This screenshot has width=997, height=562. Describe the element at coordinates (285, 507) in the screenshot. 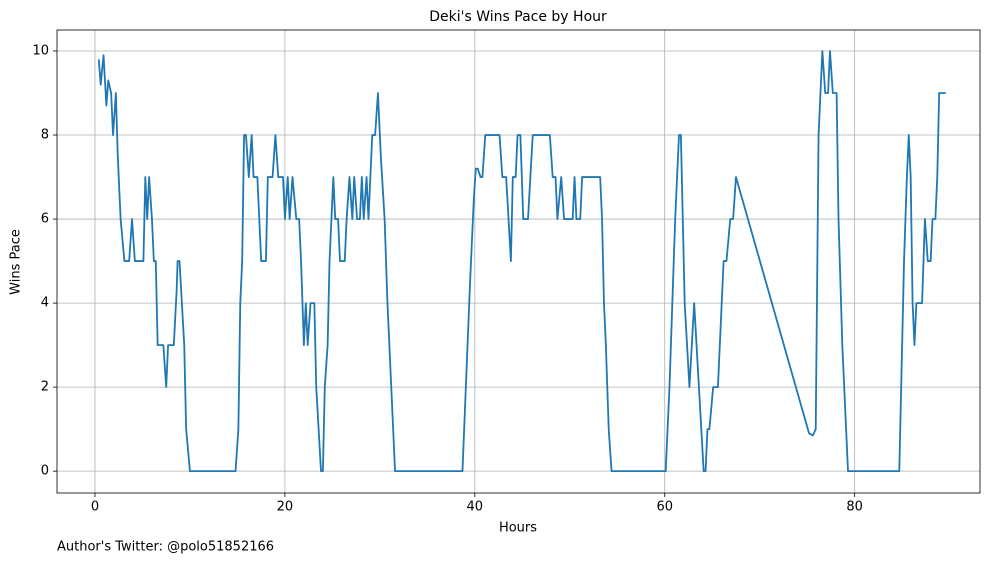

I see `x-tick-label: 20` at that location.